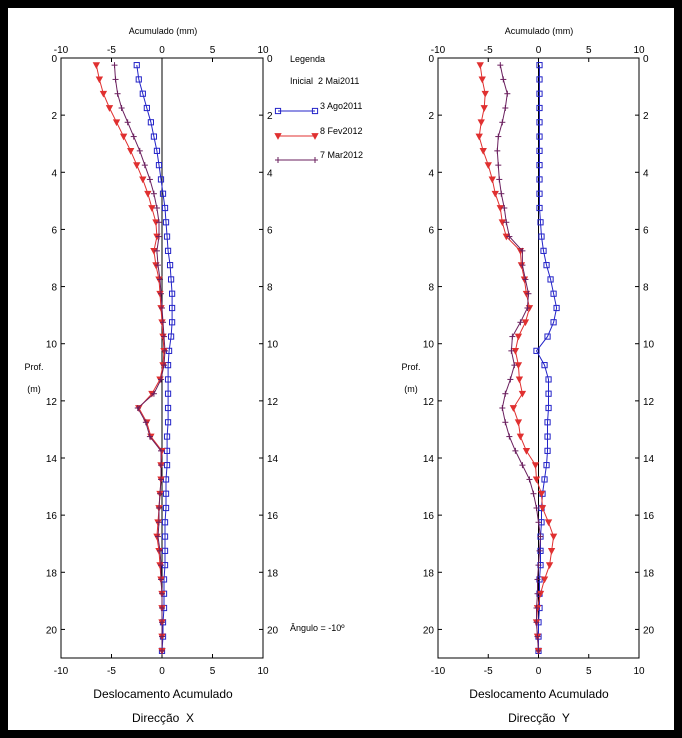  Describe the element at coordinates (263, 50) in the screenshot. I see `x-xtick-top-label: 10` at that location.